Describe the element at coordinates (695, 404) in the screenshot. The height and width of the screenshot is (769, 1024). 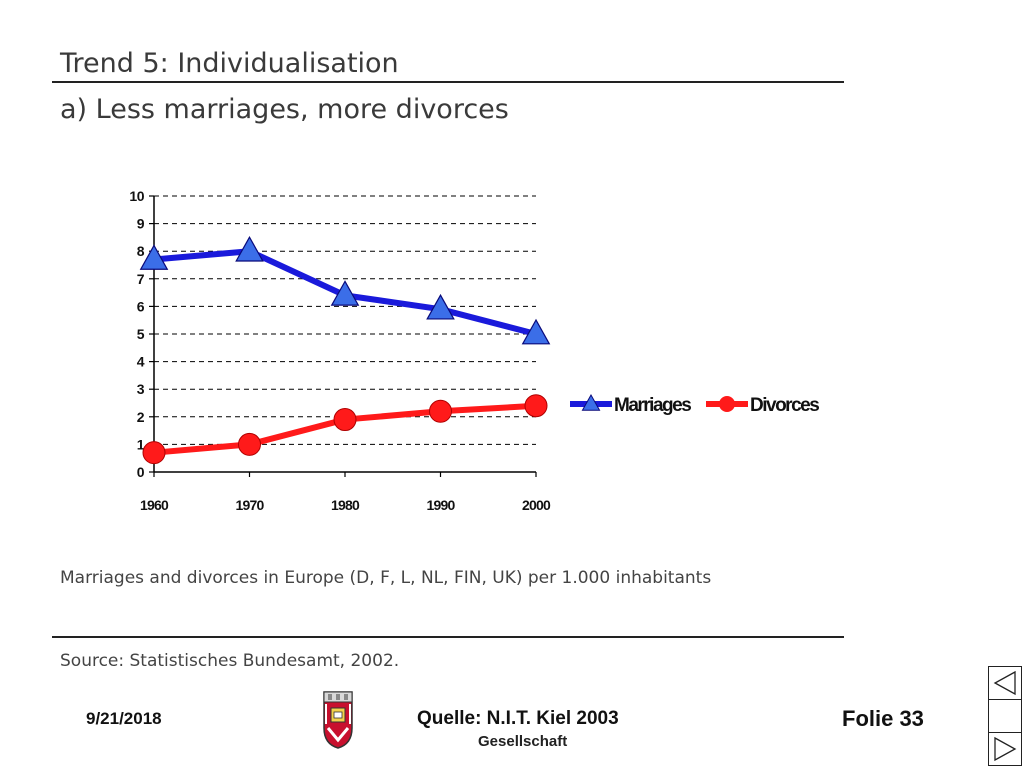
I see `chart-legend: Marriages Divorces` at that location.